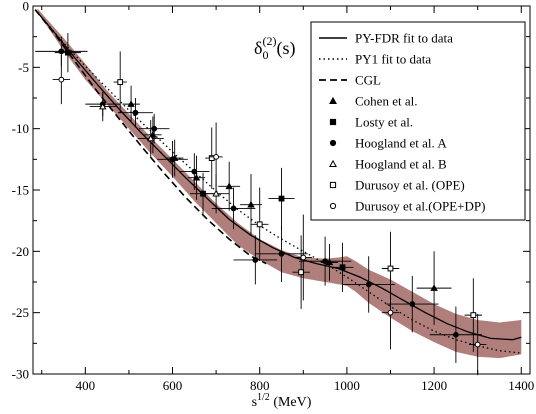 This screenshot has width=536, height=414. Describe the element at coordinates (368, 80) in the screenshot. I see `legend-label: CGL` at that location.